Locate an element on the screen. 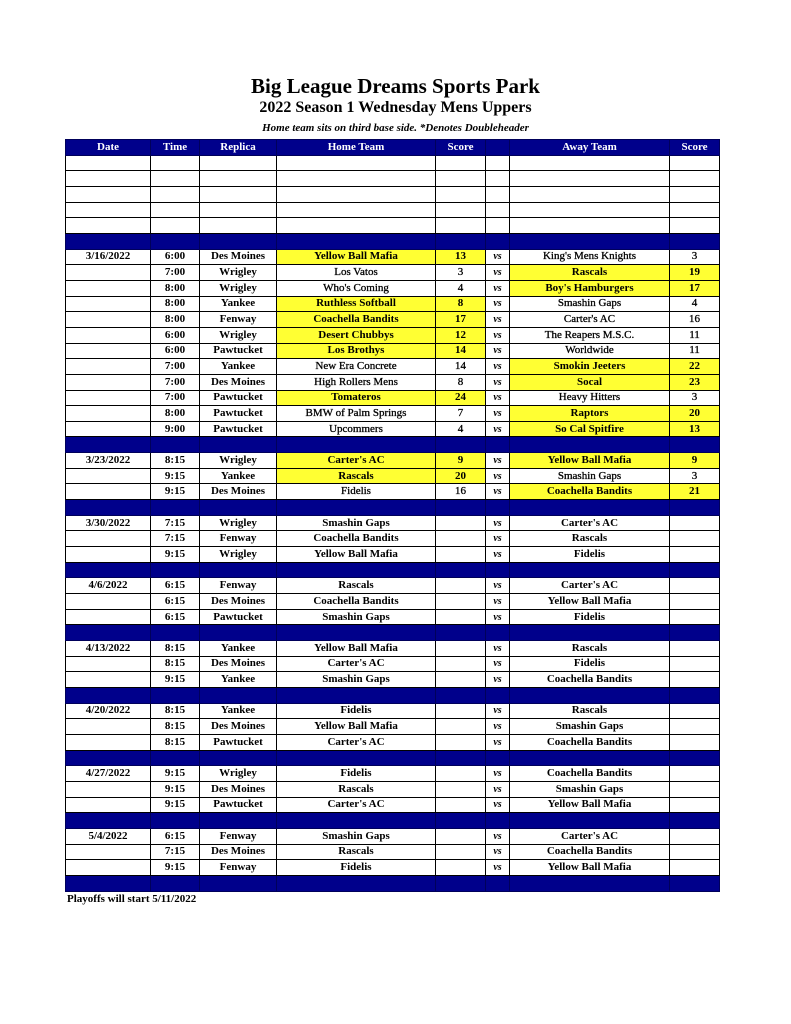 The height and width of the screenshot is (1024, 791). col-away-score: Score is located at coordinates (694, 147).